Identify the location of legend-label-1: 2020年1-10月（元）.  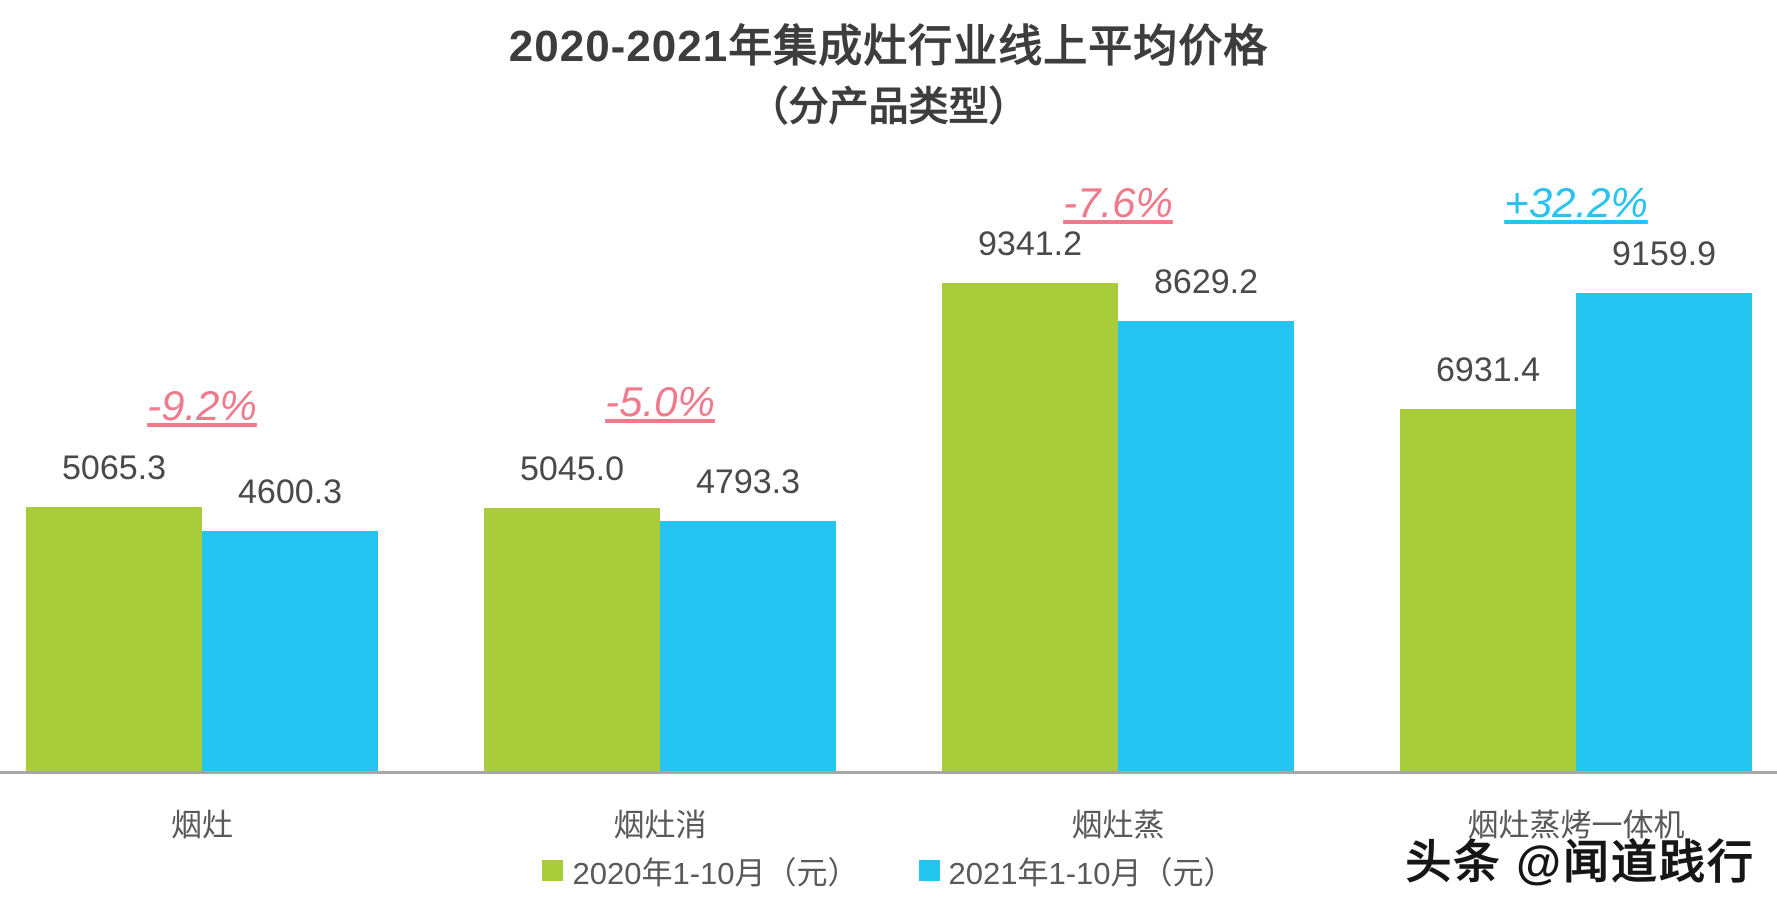
(715, 873).